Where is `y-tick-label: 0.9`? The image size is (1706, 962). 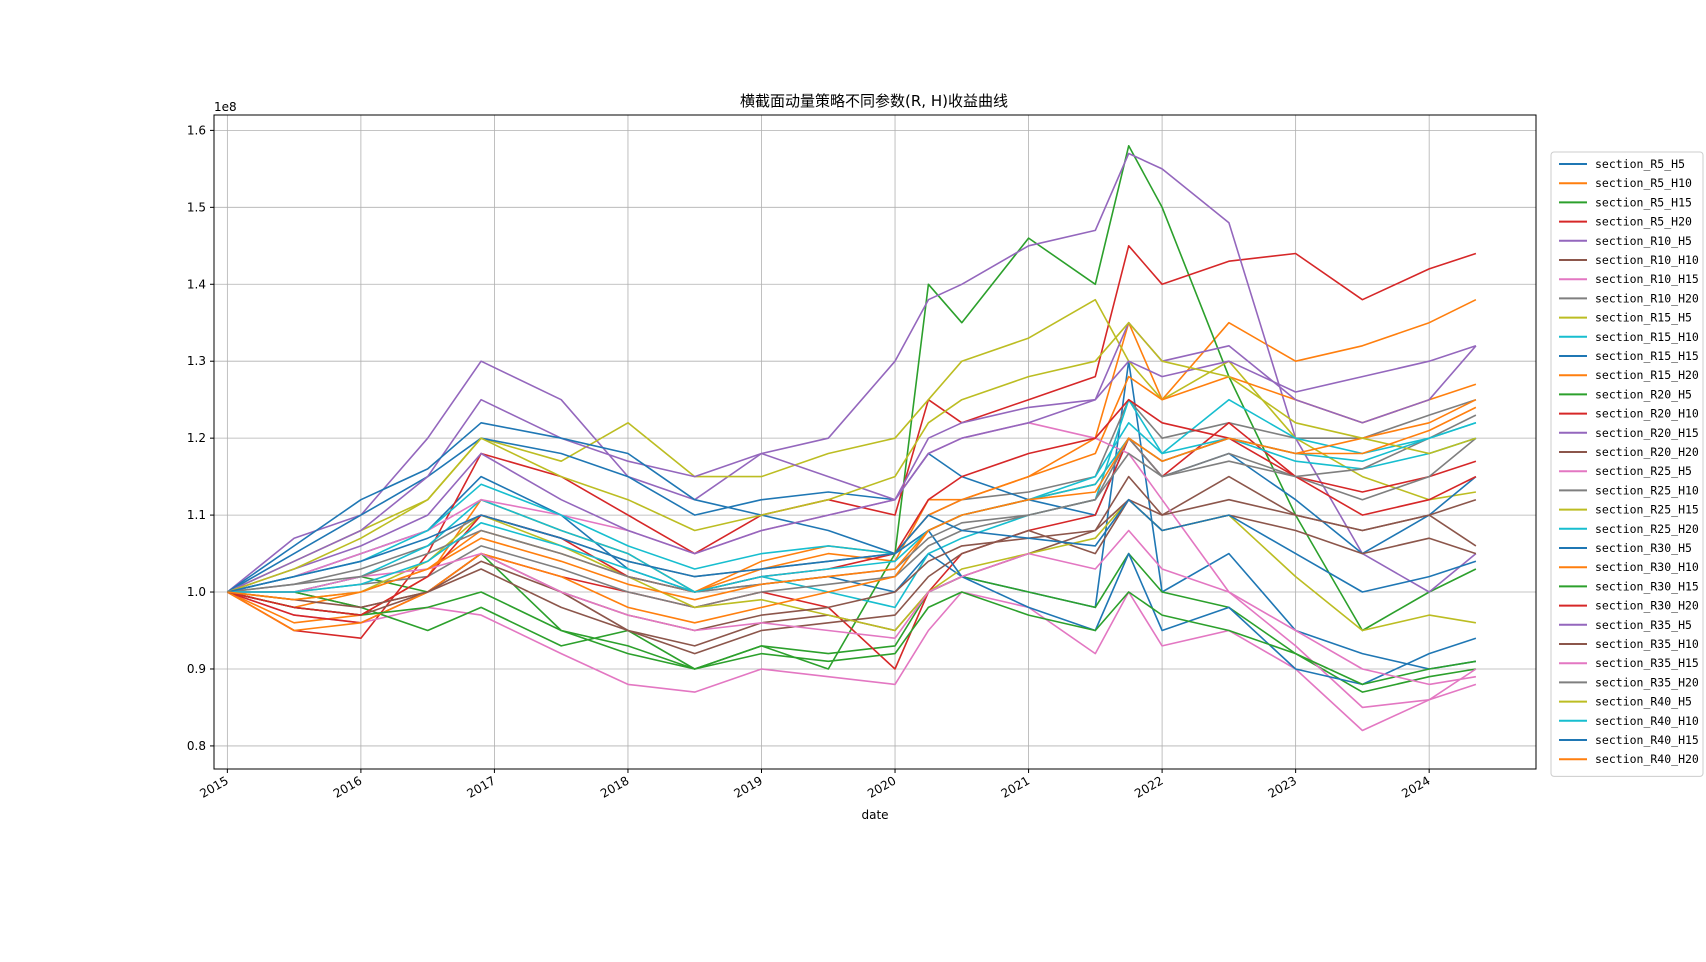 y-tick-label: 0.9 is located at coordinates (196, 669).